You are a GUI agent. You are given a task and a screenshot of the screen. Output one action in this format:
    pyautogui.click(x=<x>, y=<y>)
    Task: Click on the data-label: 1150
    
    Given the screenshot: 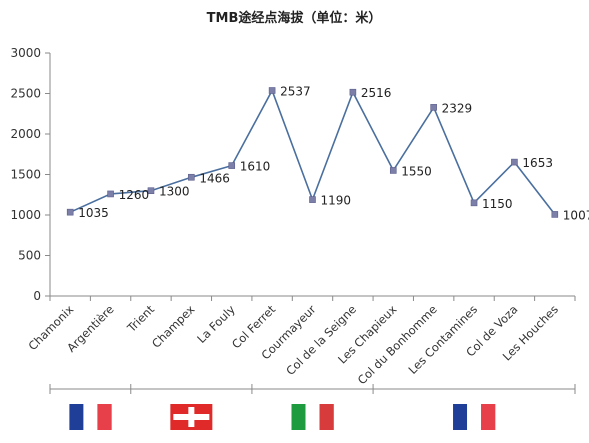 What is the action you would take?
    pyautogui.click(x=497, y=204)
    